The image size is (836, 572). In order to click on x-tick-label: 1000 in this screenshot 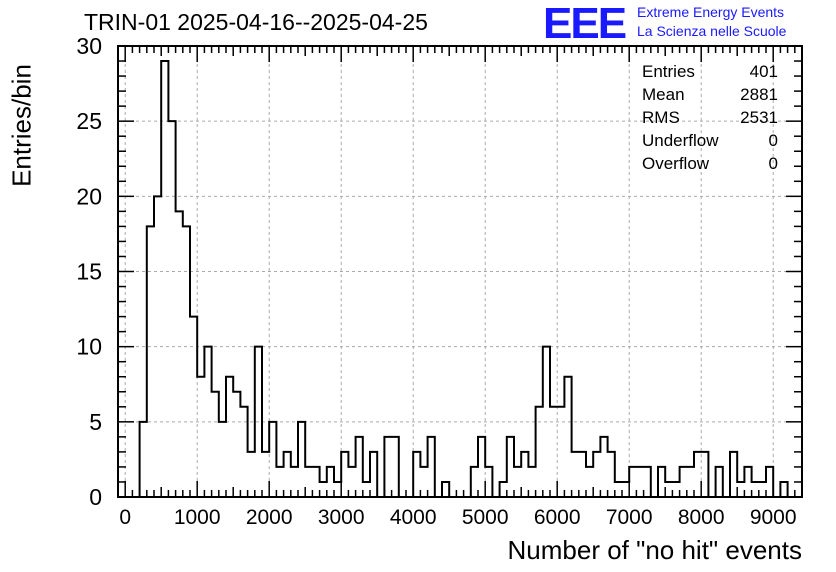, I will do `click(197, 517)`.